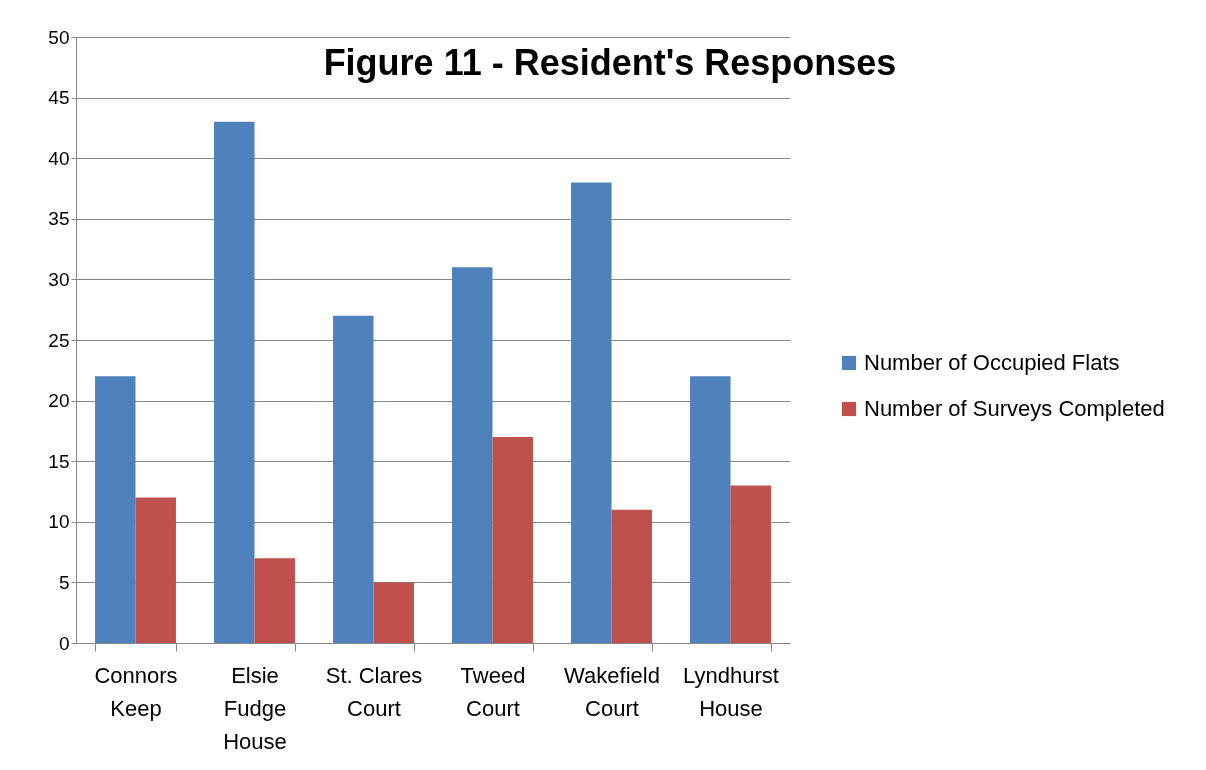 This screenshot has width=1206, height=770. I want to click on x-tick-label: Lyndhurst House, so click(731, 691).